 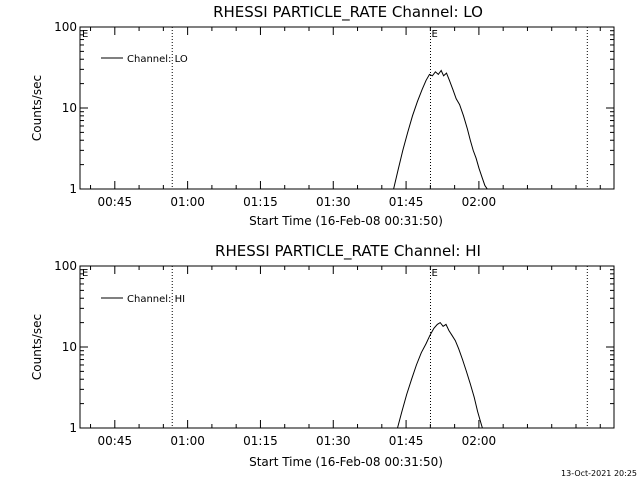 I want to click on y-axis-label-hi: Counts/sec, so click(x=37, y=347).